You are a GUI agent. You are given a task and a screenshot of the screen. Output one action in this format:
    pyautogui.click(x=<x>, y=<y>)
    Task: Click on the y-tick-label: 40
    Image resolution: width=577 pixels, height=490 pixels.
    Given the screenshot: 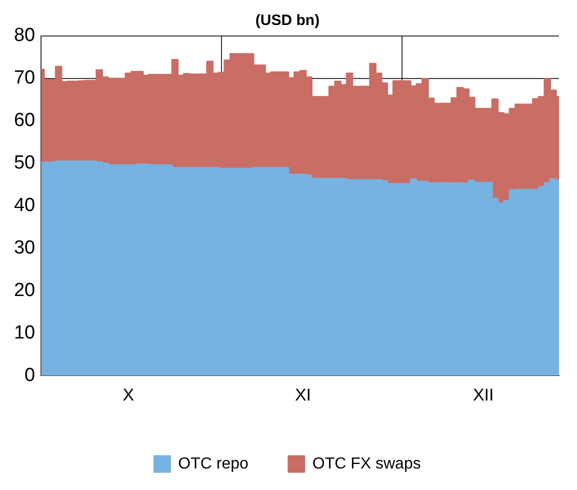 What is the action you would take?
    pyautogui.click(x=25, y=205)
    